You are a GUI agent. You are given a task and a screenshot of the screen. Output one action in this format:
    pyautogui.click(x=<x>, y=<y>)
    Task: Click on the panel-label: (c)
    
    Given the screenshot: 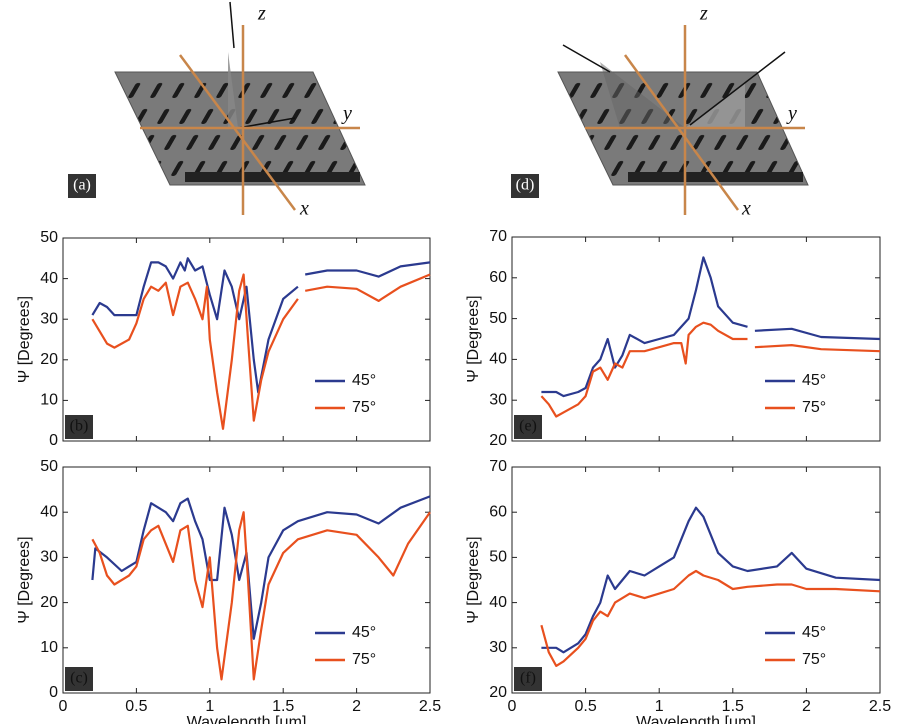 What is the action you would take?
    pyautogui.click(x=79, y=678)
    